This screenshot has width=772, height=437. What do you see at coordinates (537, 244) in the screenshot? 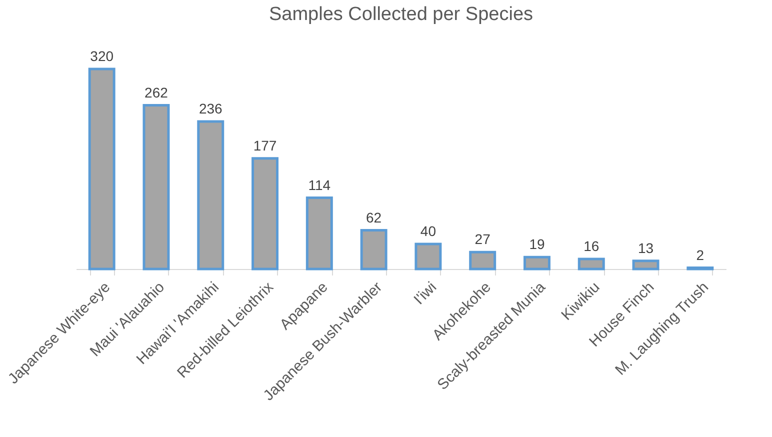
I see `data-label: 19` at bounding box center [537, 244].